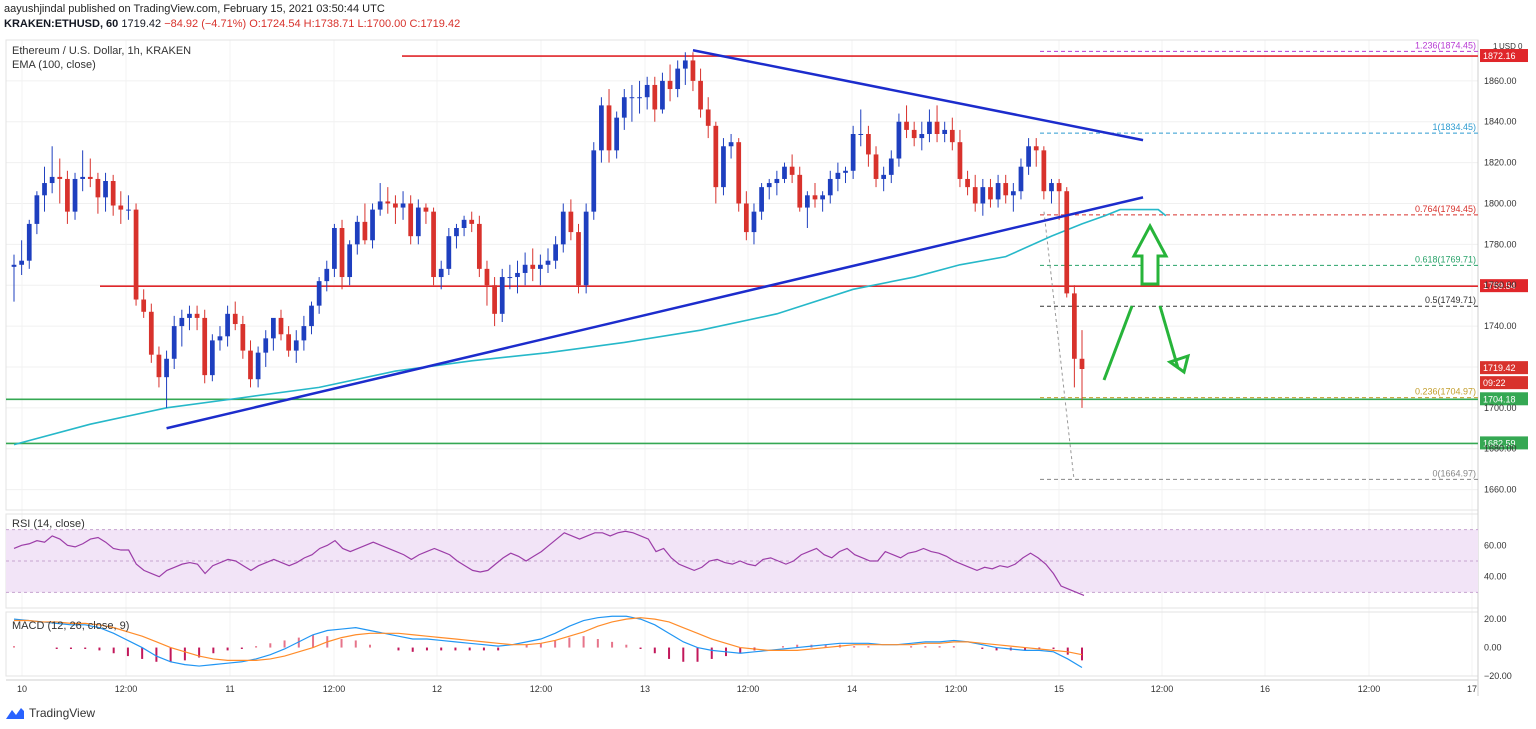 Image resolution: width=1536 pixels, height=729 pixels. What do you see at coordinates (1500, 326) in the screenshot?
I see `price-tick-label: 1740.00` at bounding box center [1500, 326].